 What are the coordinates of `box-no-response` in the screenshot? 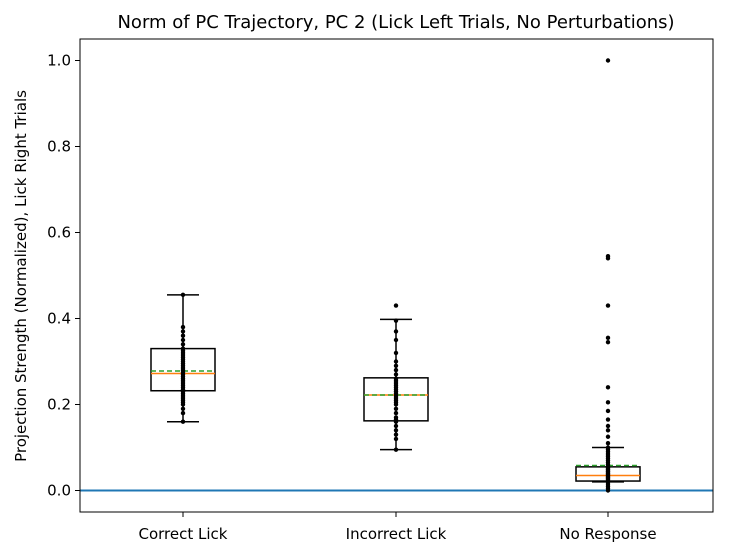 It's located at (608, 275).